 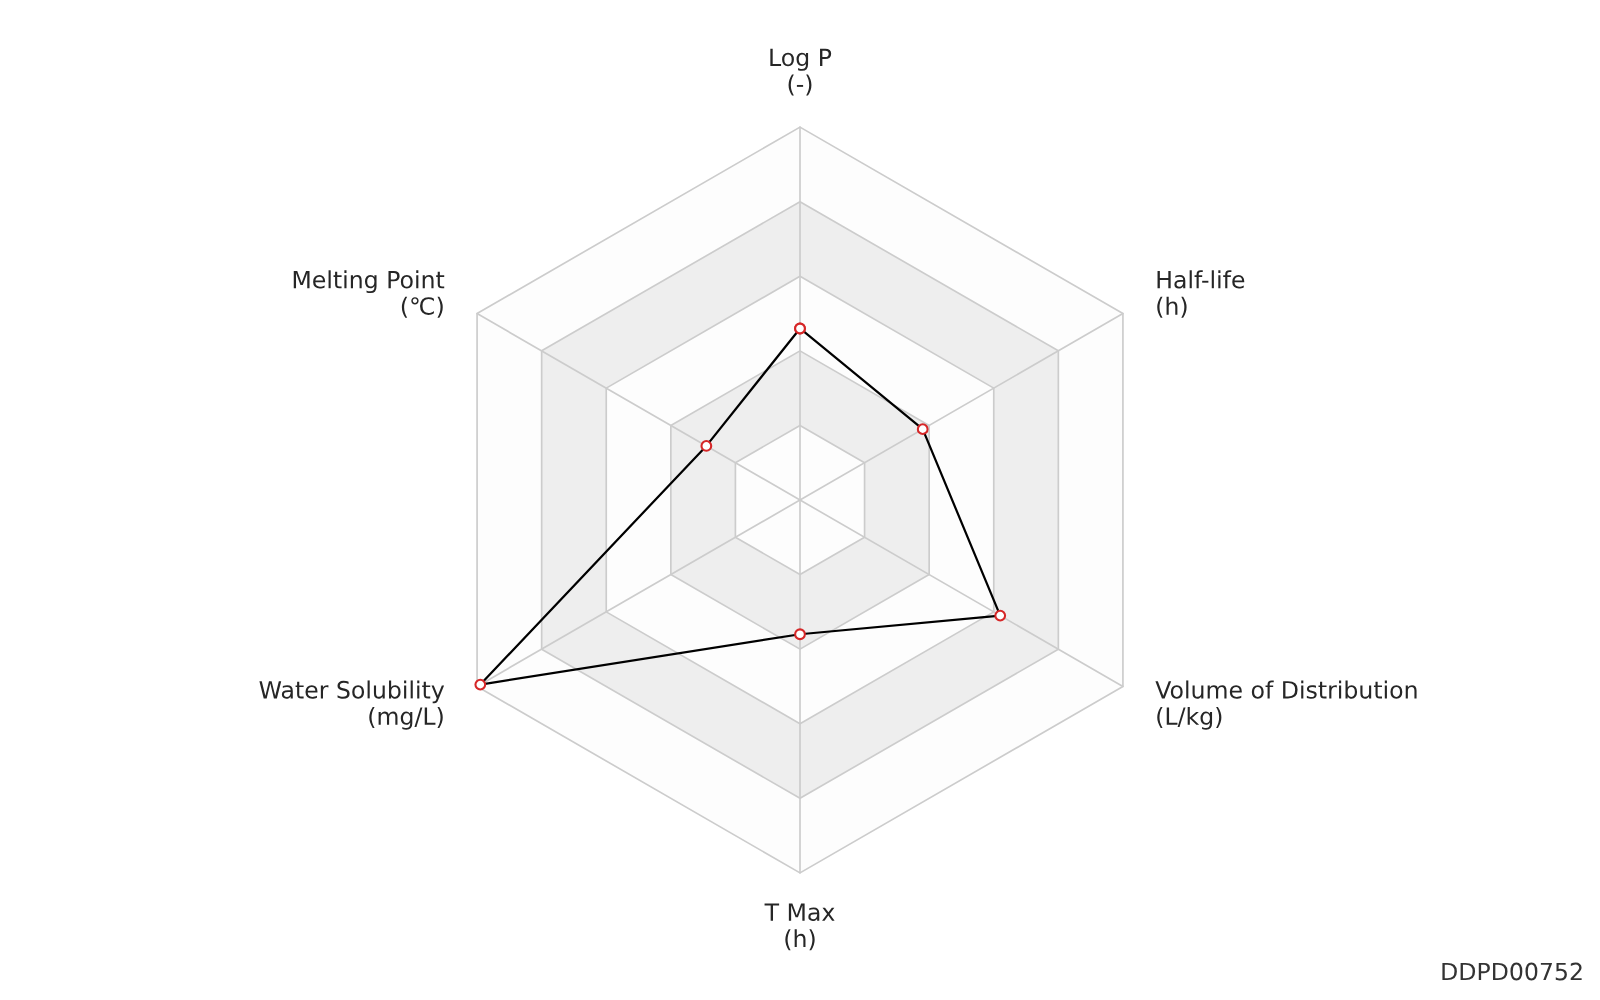 What do you see at coordinates (1512, 971) in the screenshot?
I see `text: DDPD00752` at bounding box center [1512, 971].